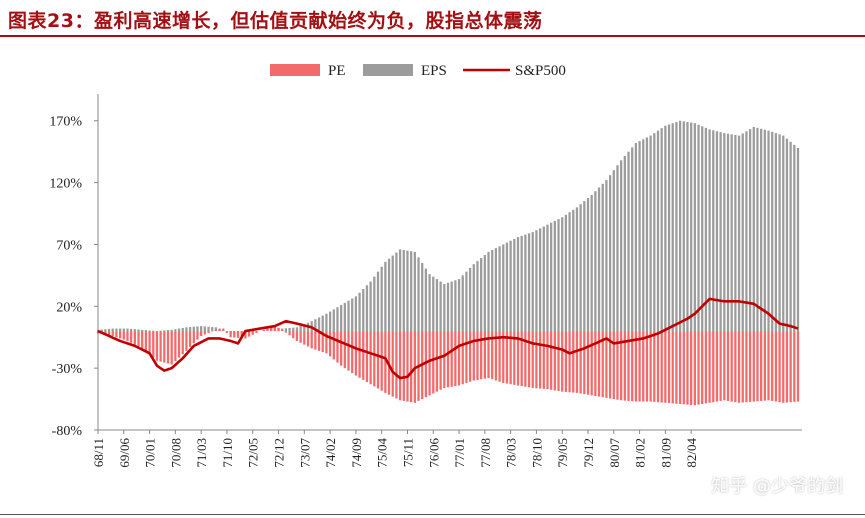  I want to click on x-tick-label: 79/05, so click(562, 453).